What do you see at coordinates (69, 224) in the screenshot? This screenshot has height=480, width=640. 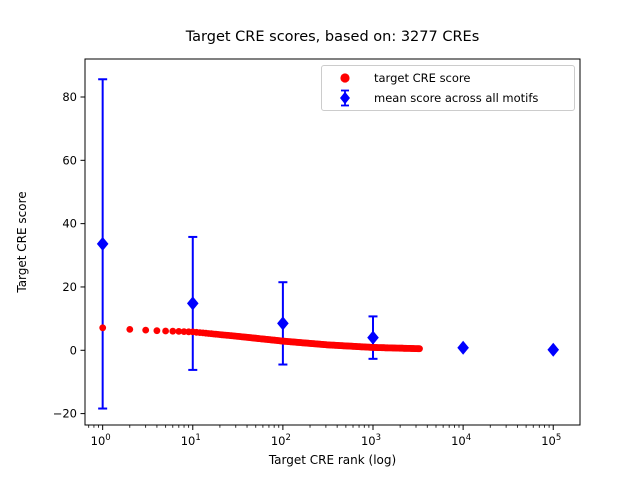 I see `y-tick-label: 40` at bounding box center [69, 224].